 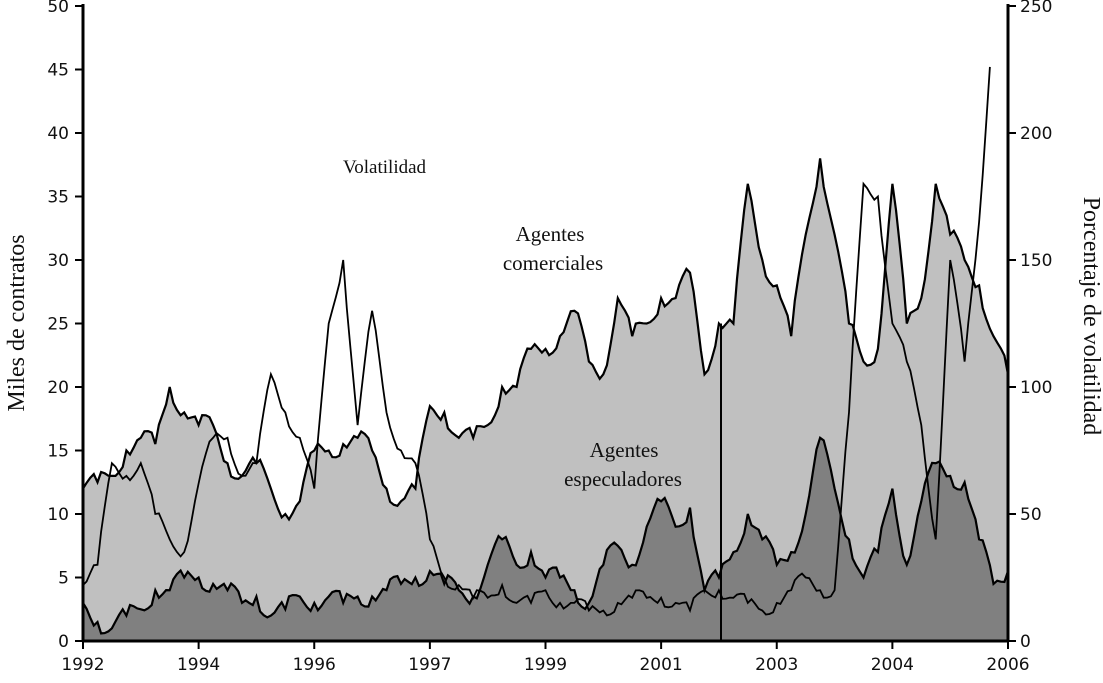 I want to click on annotation-volatility: Volatilidad, so click(x=385, y=167).